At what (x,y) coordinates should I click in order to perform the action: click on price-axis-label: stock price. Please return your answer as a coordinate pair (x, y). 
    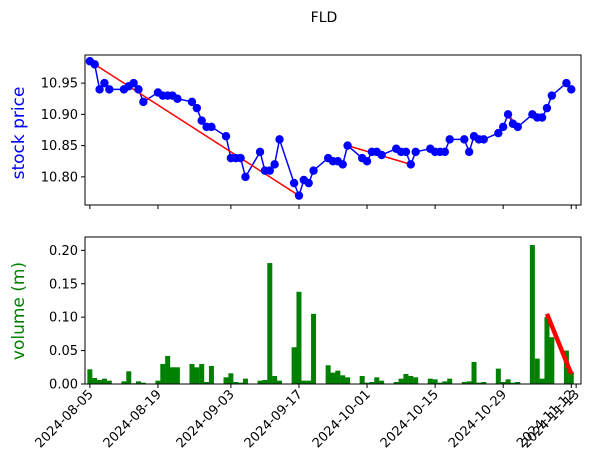
    Looking at the image, I should click on (19, 133).